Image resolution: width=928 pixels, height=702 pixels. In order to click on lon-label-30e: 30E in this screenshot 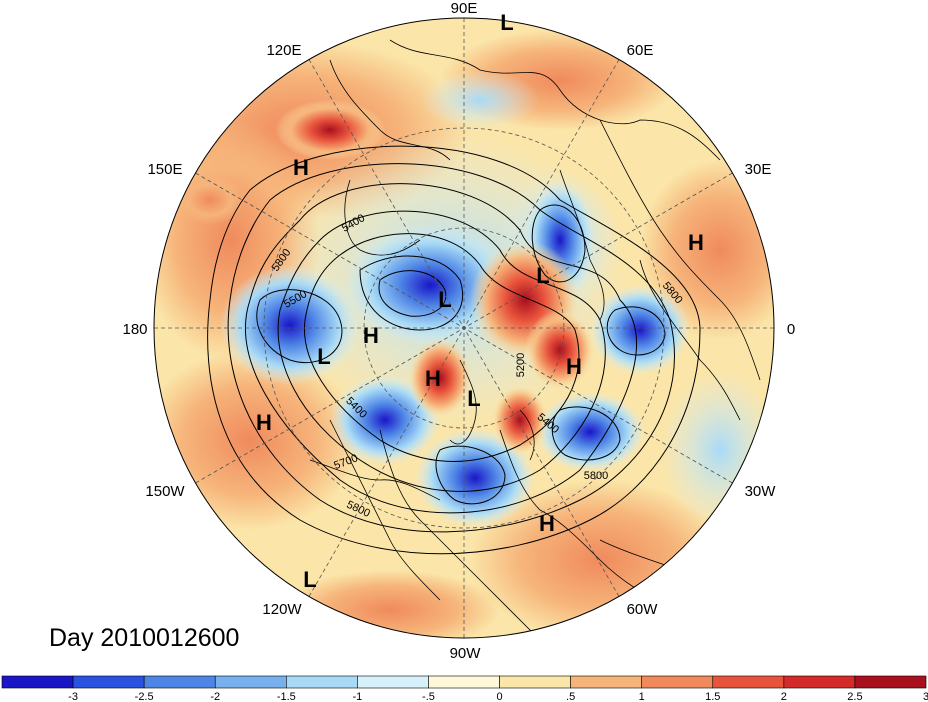, I will do `click(758, 169)`.